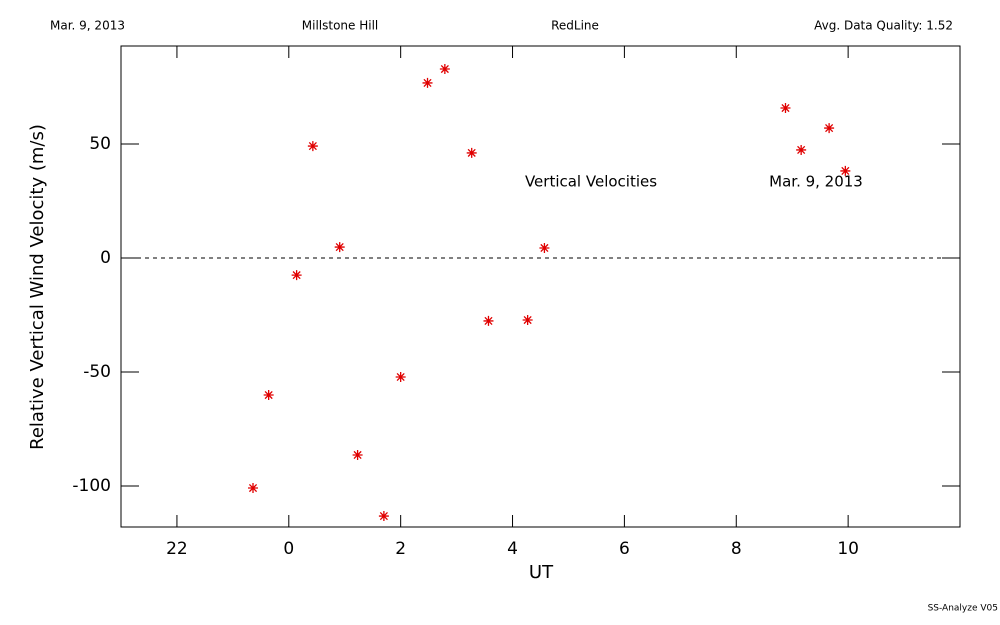  Describe the element at coordinates (288, 549) in the screenshot. I see `x-tick-label: 0` at that location.